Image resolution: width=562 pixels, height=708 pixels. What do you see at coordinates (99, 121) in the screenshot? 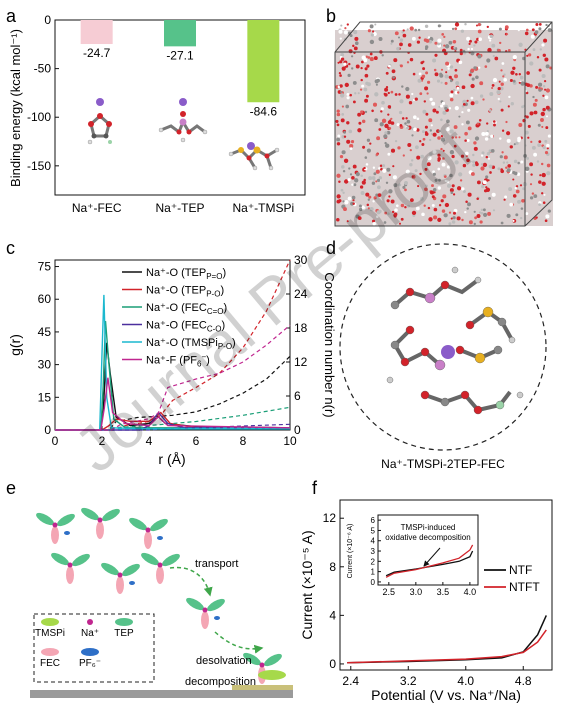
I see `na-fec-molecule-icon` at bounding box center [99, 121].